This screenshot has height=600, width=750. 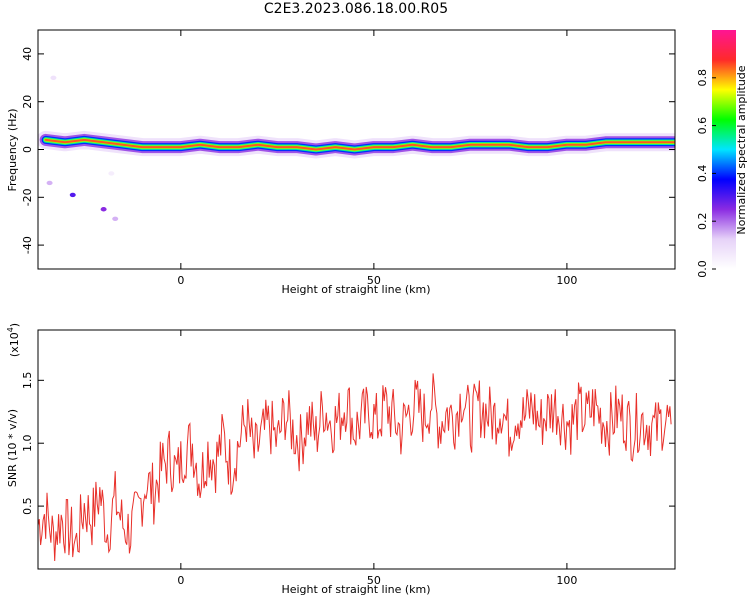 I want to click on snr-multiplier: (x104), so click(x=13, y=340).